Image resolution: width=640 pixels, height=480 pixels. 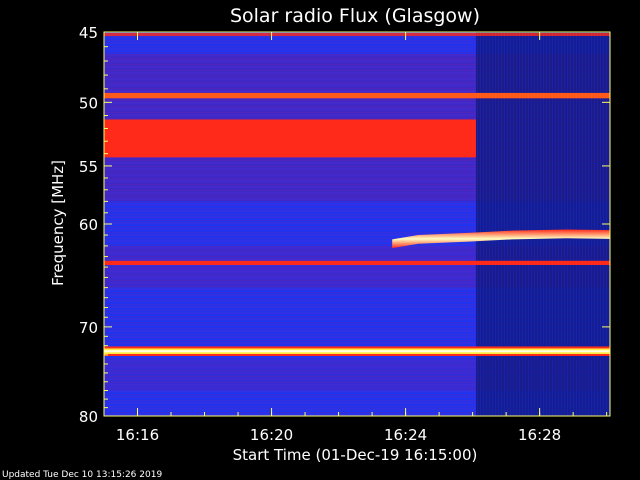 I want to click on y-tick-label: 70, so click(x=88, y=328).